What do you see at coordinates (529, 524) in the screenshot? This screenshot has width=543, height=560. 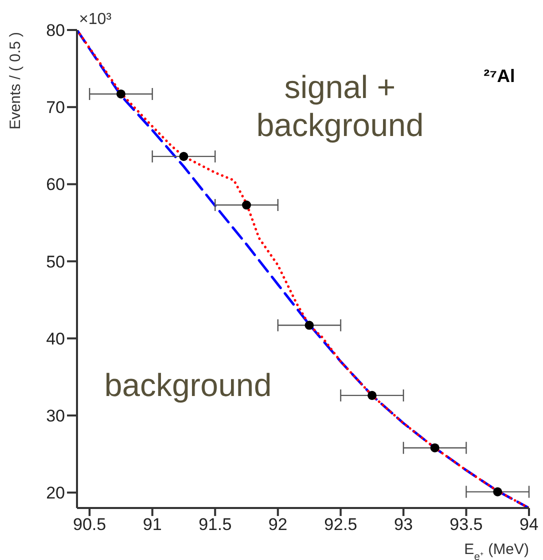 I see `x-tick-label: 94` at bounding box center [529, 524].